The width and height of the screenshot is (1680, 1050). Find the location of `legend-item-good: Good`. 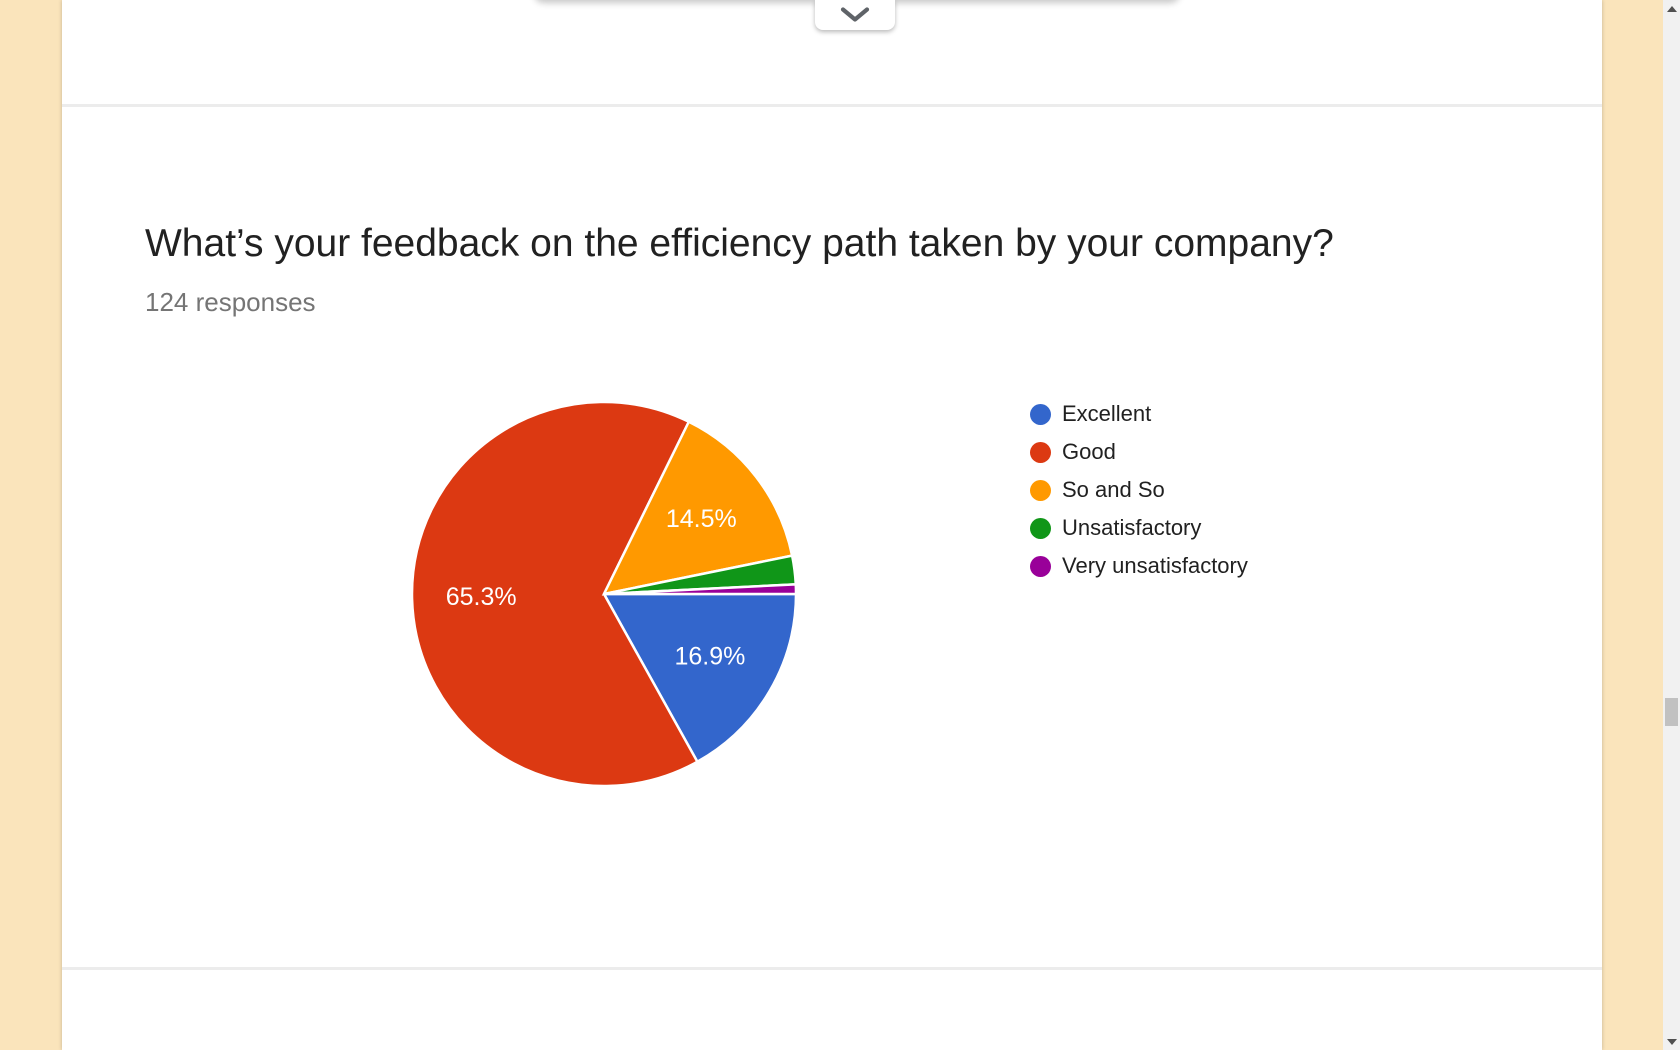

legend-item-good: Good is located at coordinates (1139, 452).